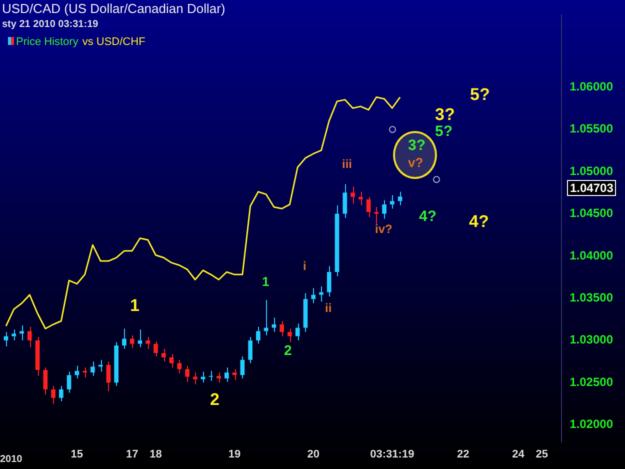 The height and width of the screenshot is (469, 625). I want to click on y-tick-label: 1.03000, so click(592, 339).